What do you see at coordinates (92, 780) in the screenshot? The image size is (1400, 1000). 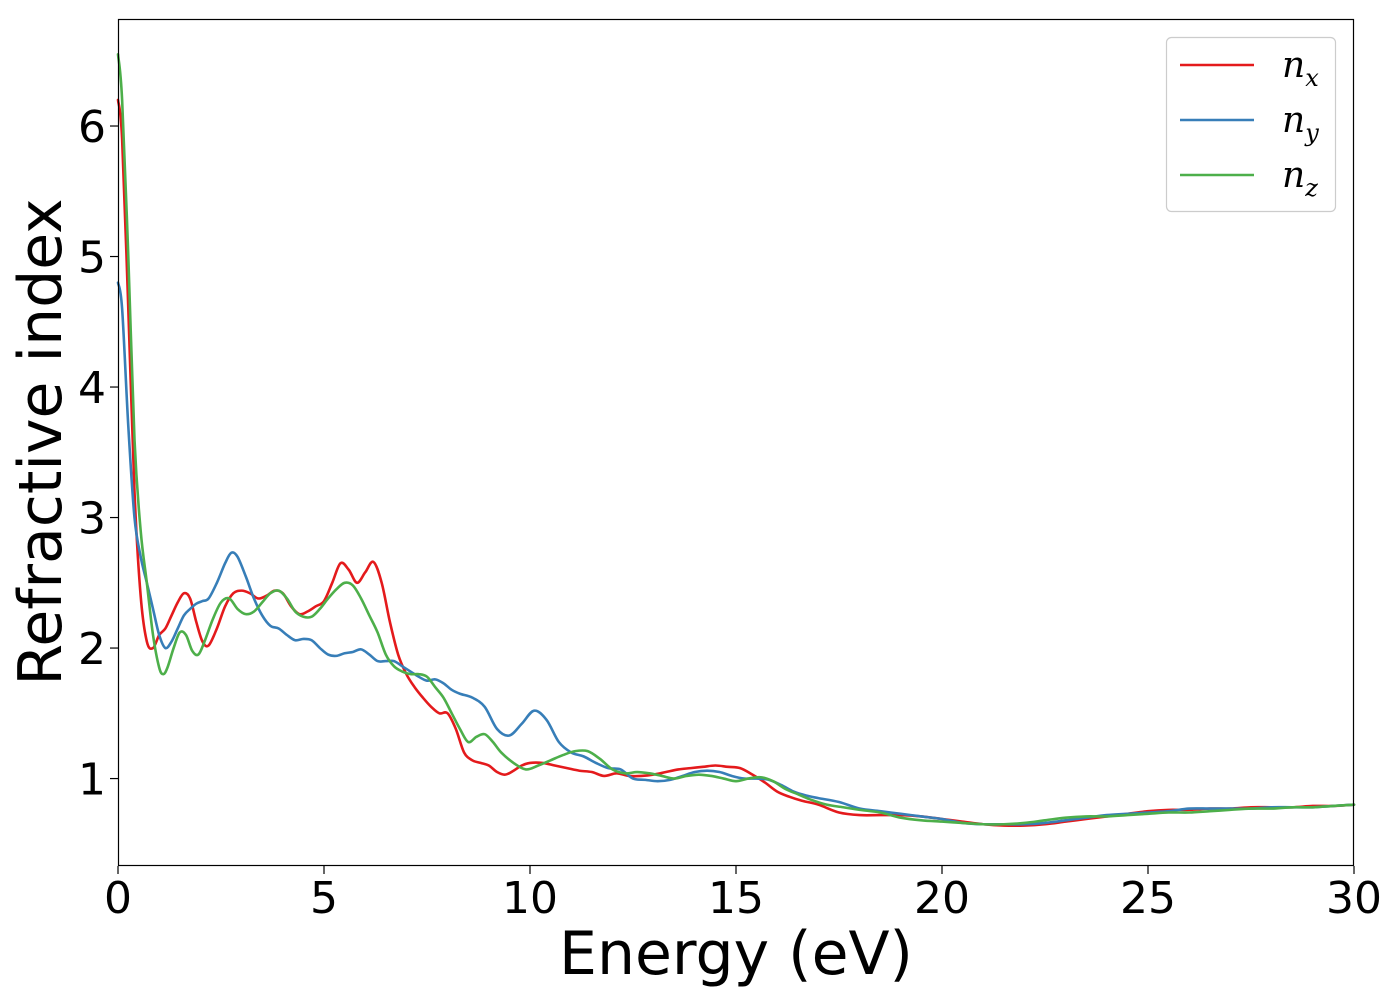 I see `y-tick-label: 1` at bounding box center [92, 780].